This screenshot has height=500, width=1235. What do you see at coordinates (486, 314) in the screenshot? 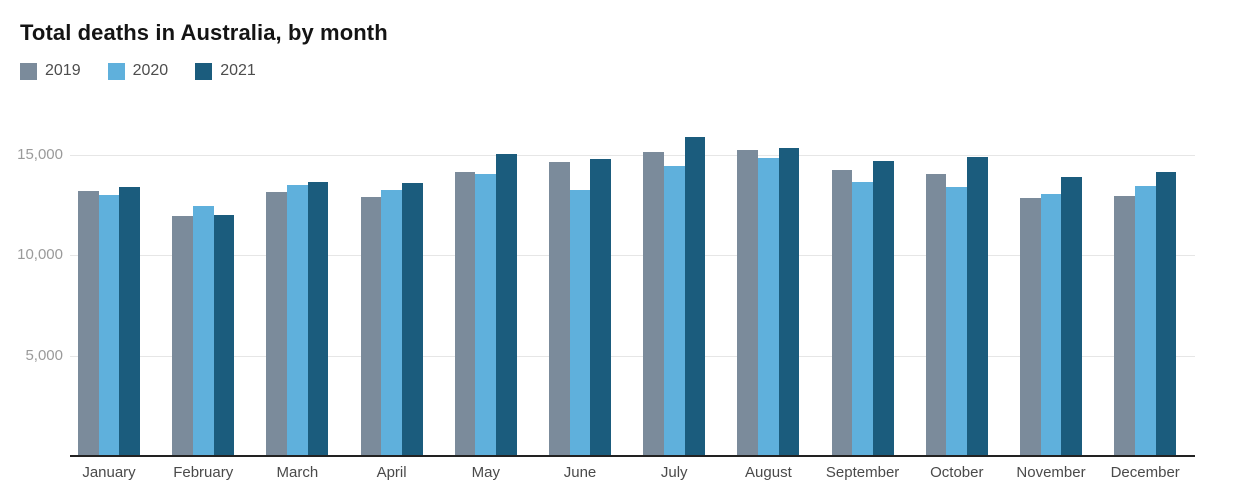
I see `bar-2020-may` at bounding box center [486, 314].